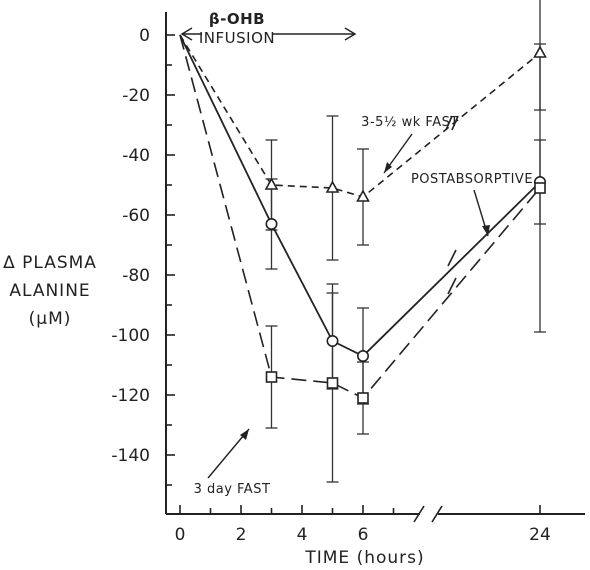 This screenshot has width=590, height=570. What do you see at coordinates (130, 396) in the screenshot?
I see `y-tick-label: -120` at bounding box center [130, 396].